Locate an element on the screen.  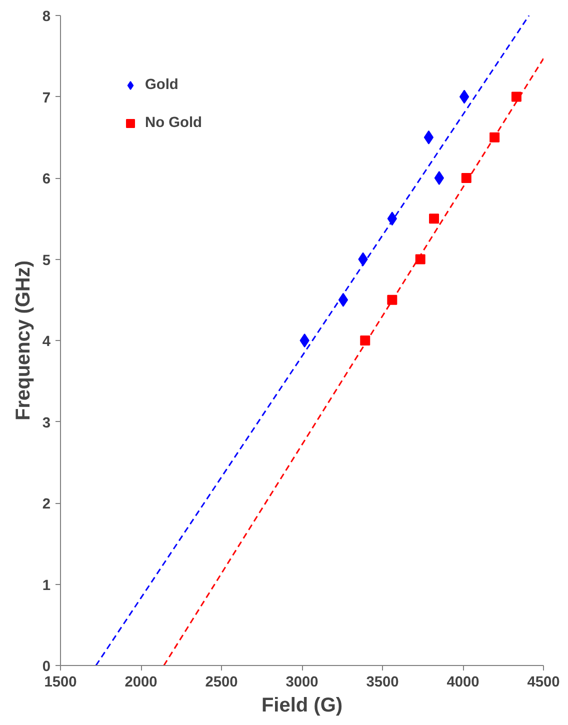
x-tick-label: 2500 is located at coordinates (221, 682).